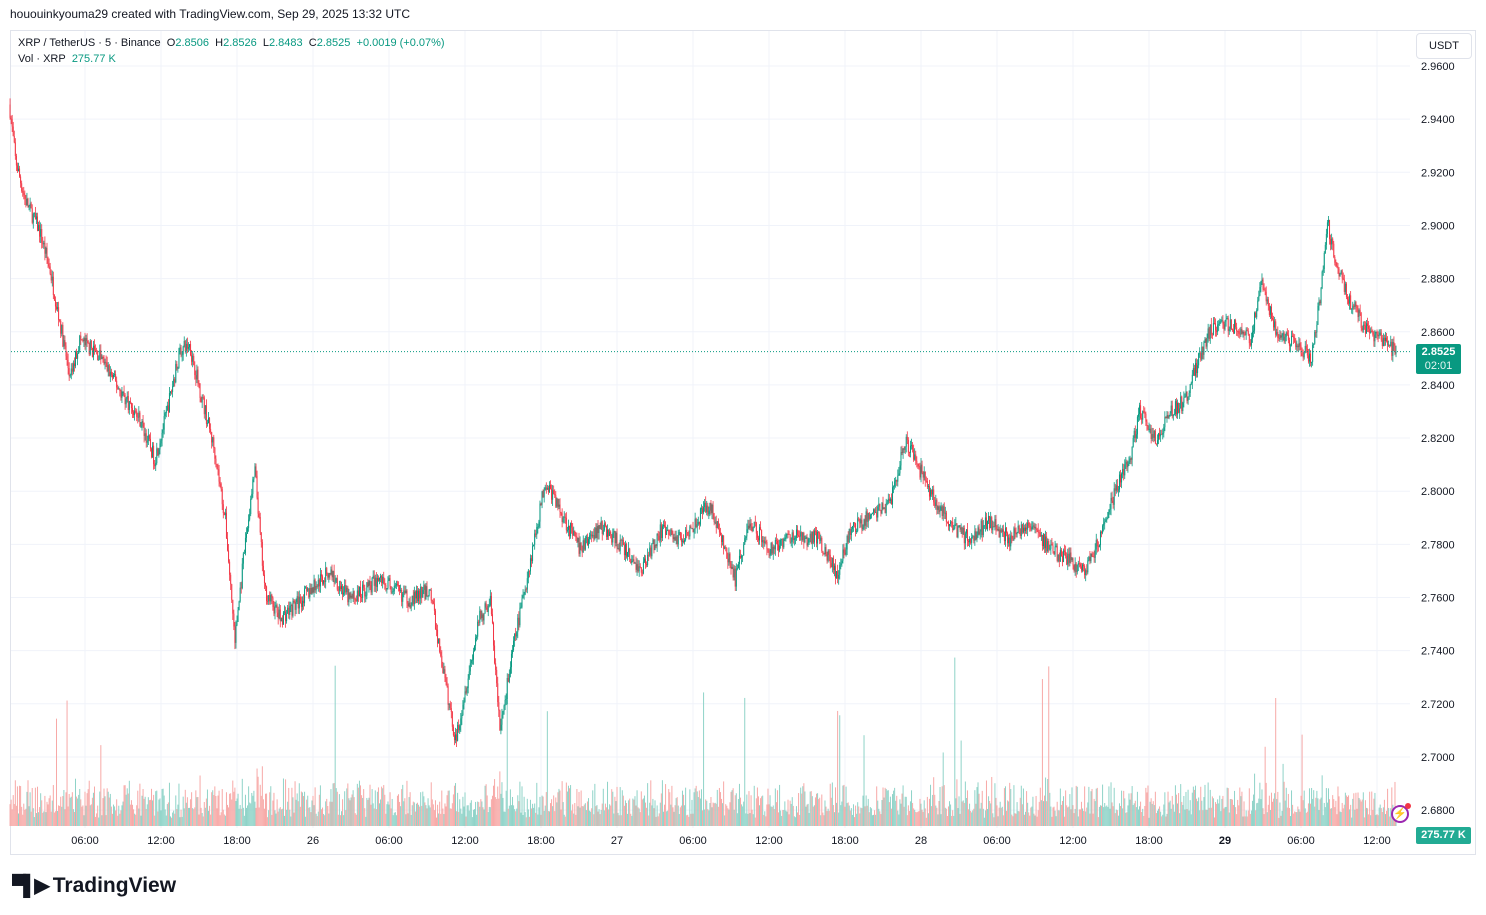 This screenshot has height=915, width=1486. Describe the element at coordinates (89, 43) in the screenshot. I see `symbol-description: XRP / TetherUS · 5 · Binance` at that location.